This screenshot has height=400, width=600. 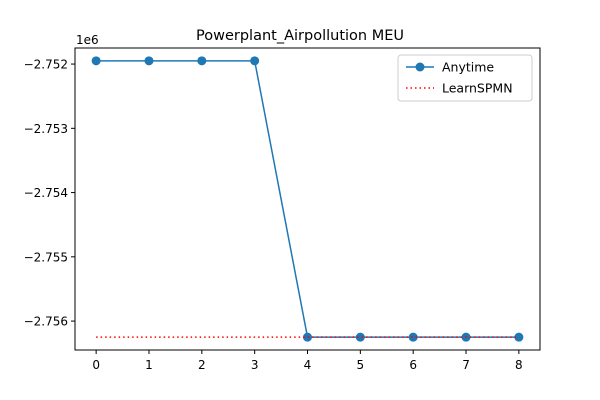 I want to click on x-tick-label: 6, so click(x=413, y=365).